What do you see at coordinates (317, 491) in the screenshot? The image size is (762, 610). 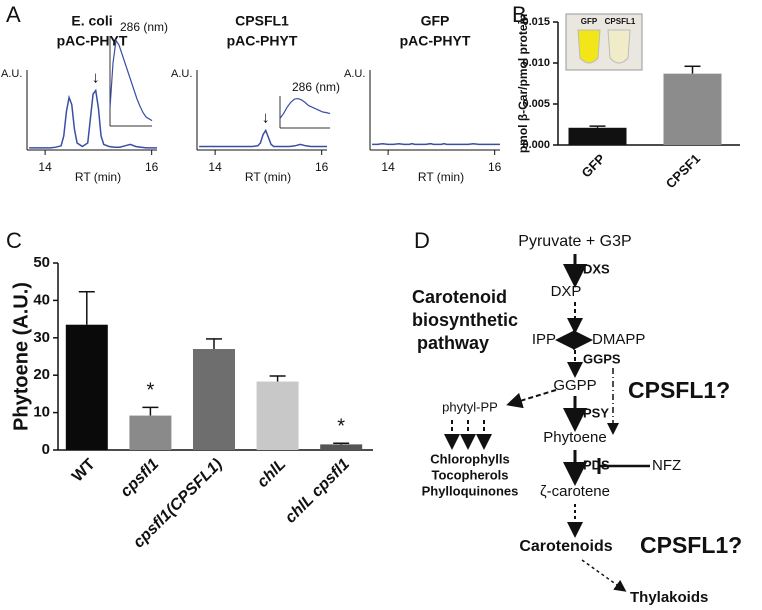 I see `x-tick-label: chlL cpsfl1` at bounding box center [317, 491].